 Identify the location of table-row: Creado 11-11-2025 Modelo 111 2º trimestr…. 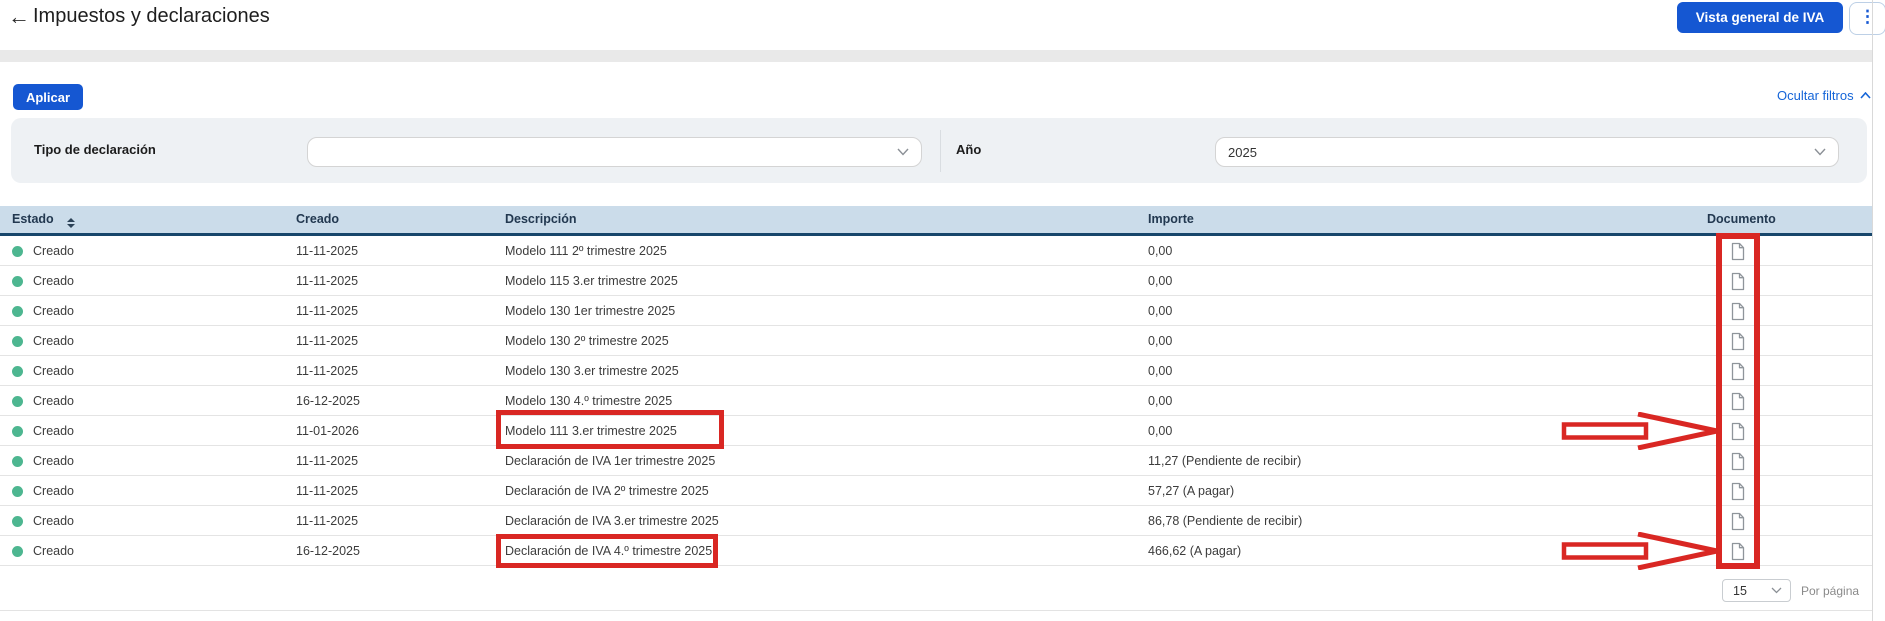
(936, 251).